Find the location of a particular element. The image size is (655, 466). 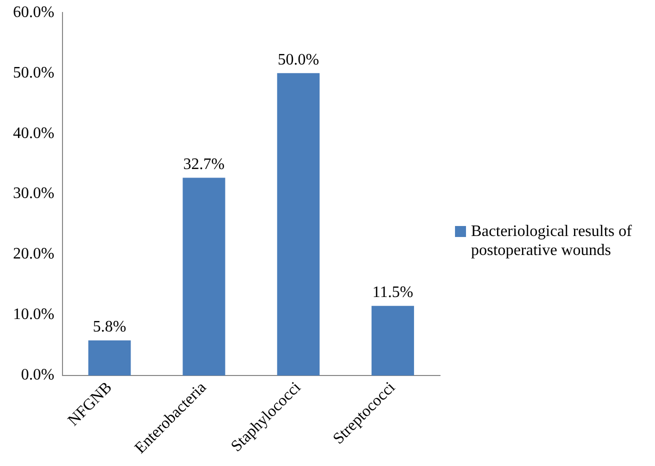

data-label: 5.8% is located at coordinates (109, 327).